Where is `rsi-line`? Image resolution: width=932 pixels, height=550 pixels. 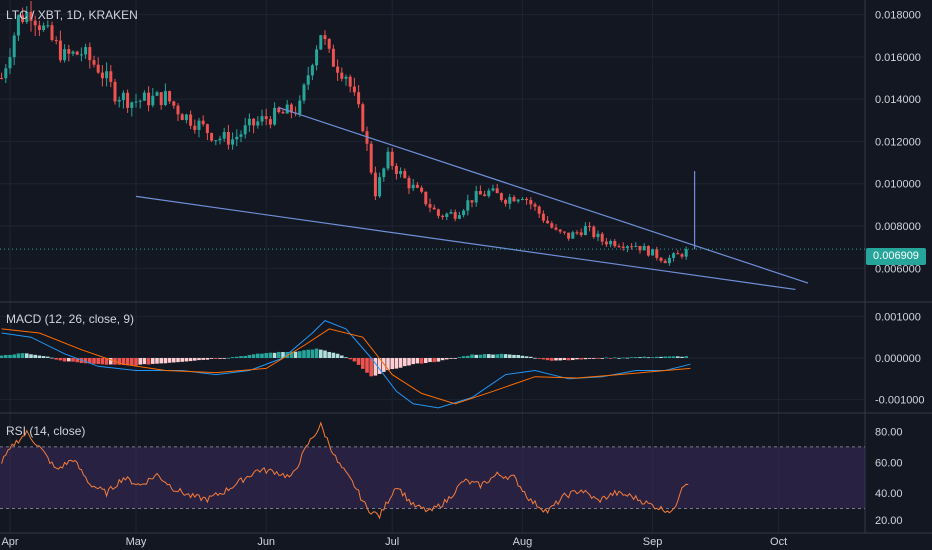 rsi-line is located at coordinates (345, 470).